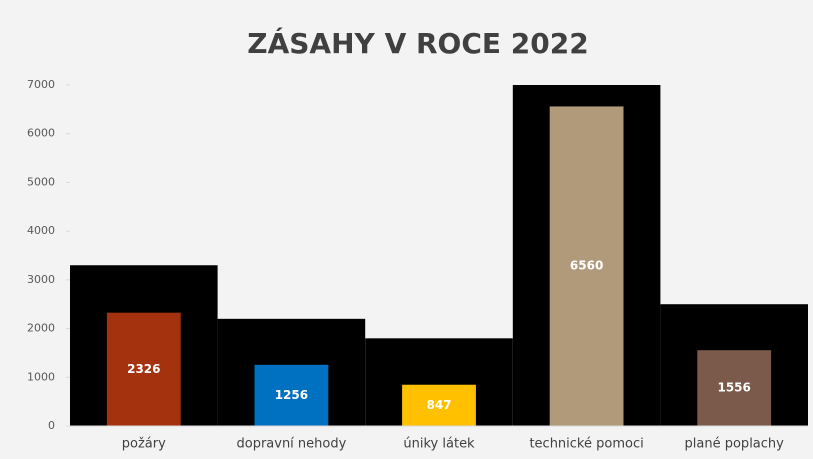 The width and height of the screenshot is (813, 459). I want to click on y-tick-label: 5000, so click(41, 181).